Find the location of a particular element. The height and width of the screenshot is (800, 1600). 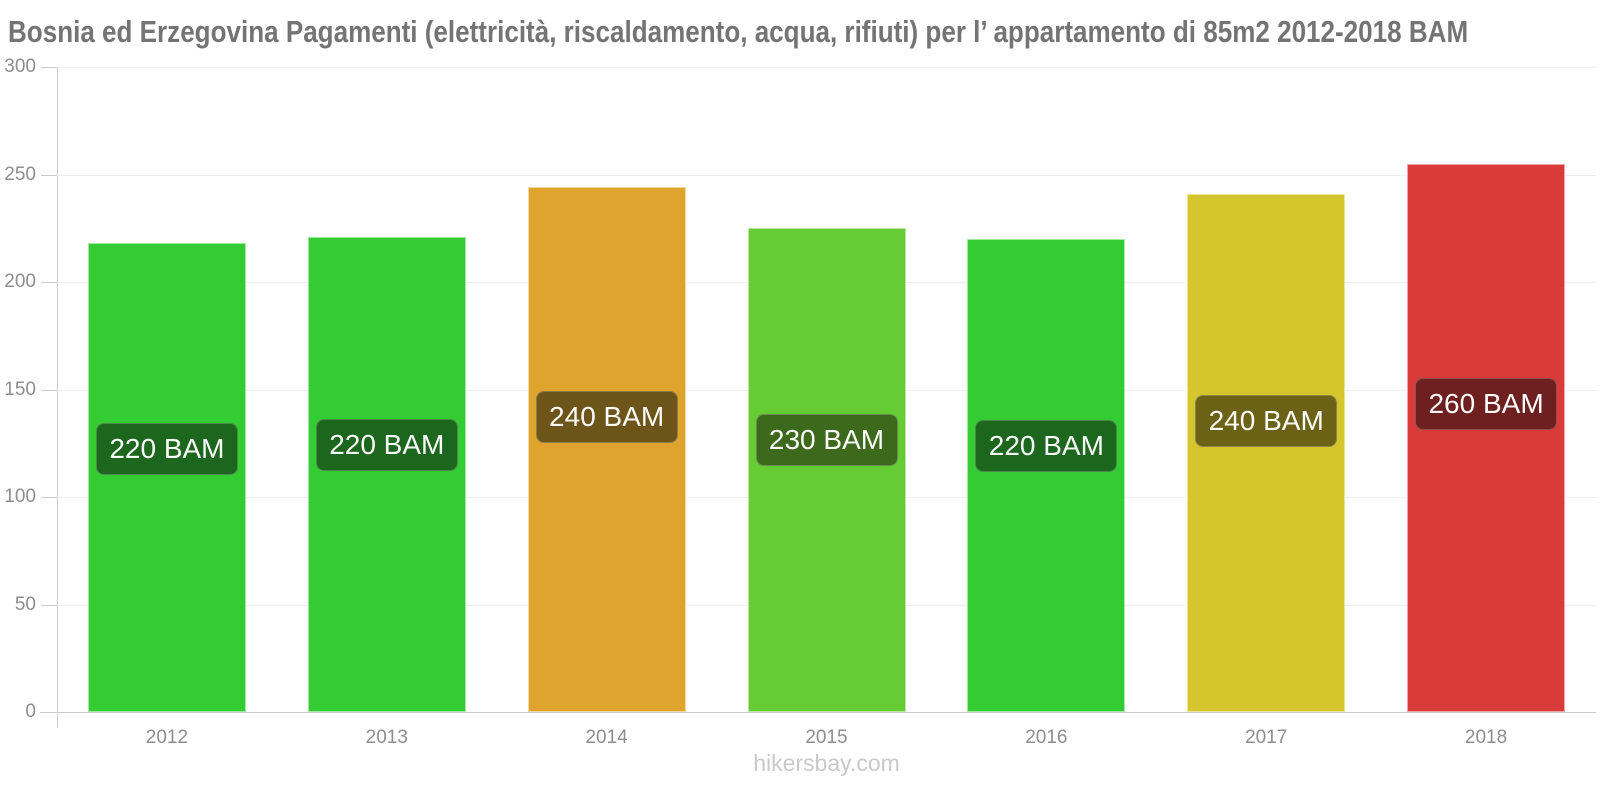

y-axis-label-250: 250 is located at coordinates (20, 174).